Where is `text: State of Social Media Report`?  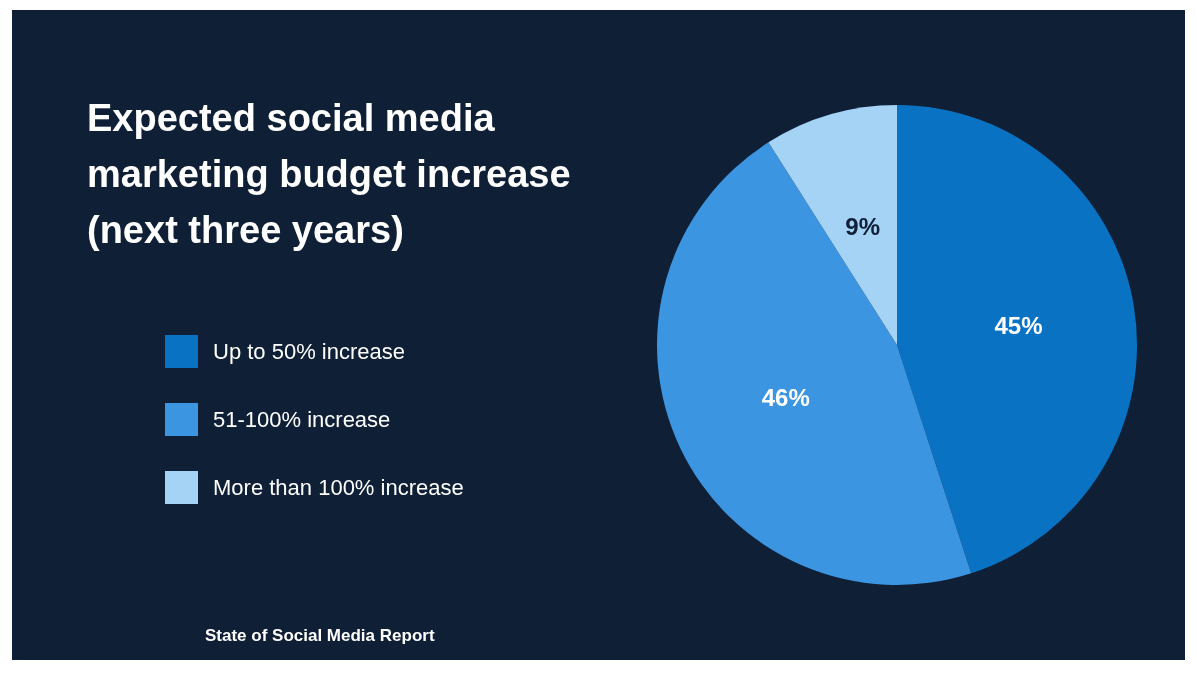
text: State of Social Media Report is located at coordinates (320, 635).